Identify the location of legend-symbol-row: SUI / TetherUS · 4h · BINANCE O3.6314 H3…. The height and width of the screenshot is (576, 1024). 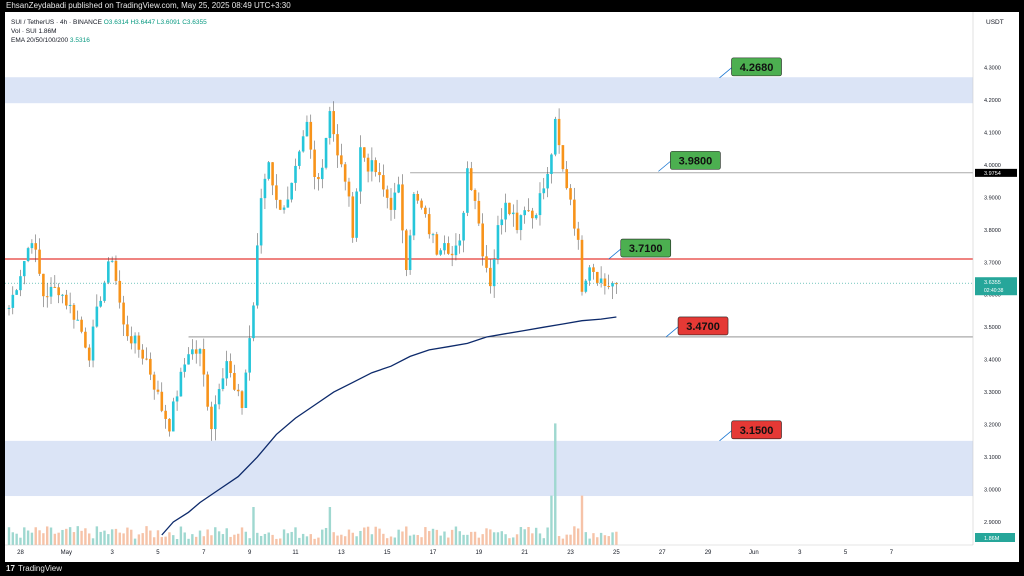
(109, 22).